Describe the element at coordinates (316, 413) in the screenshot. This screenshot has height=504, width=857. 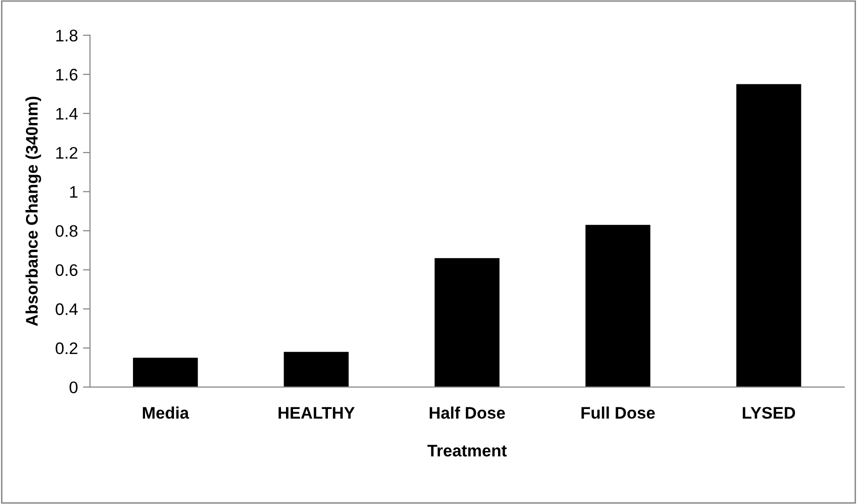
I see `x-tick-label: HEALTHY` at that location.